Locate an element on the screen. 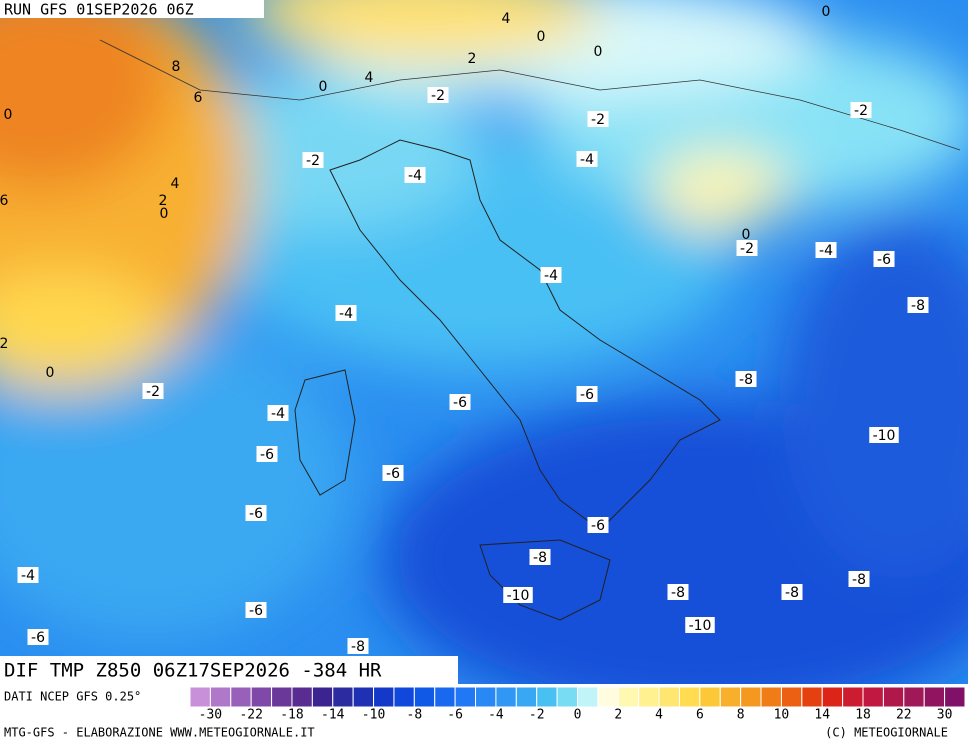 This screenshot has height=745, width=968. colorbar-label: 14 is located at coordinates (822, 715).